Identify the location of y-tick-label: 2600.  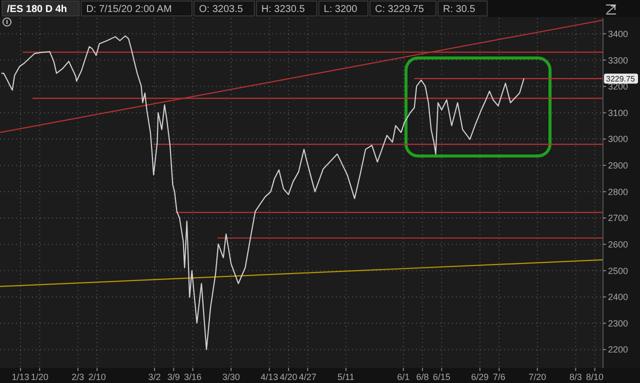
(618, 244).